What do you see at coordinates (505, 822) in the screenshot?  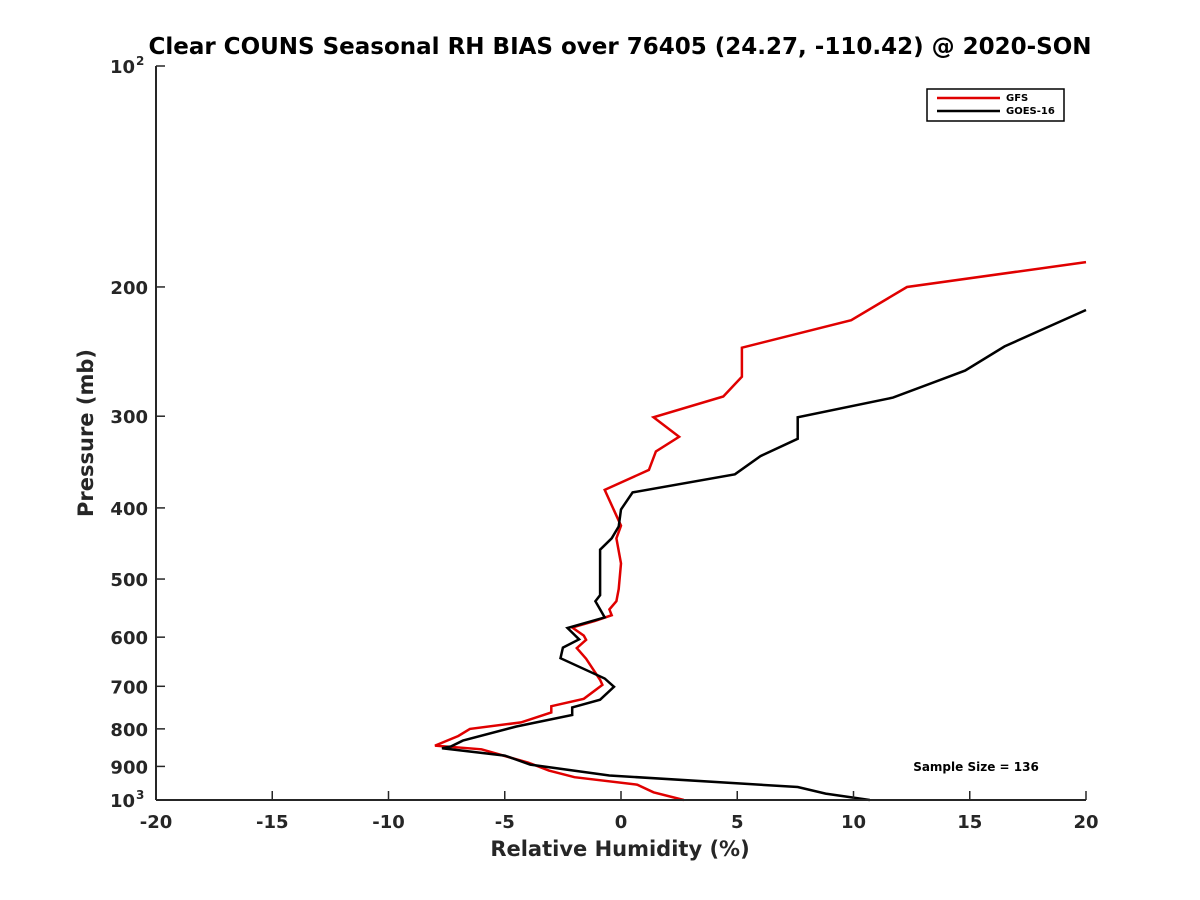 I see `x-tick-label: -5` at bounding box center [505, 822].